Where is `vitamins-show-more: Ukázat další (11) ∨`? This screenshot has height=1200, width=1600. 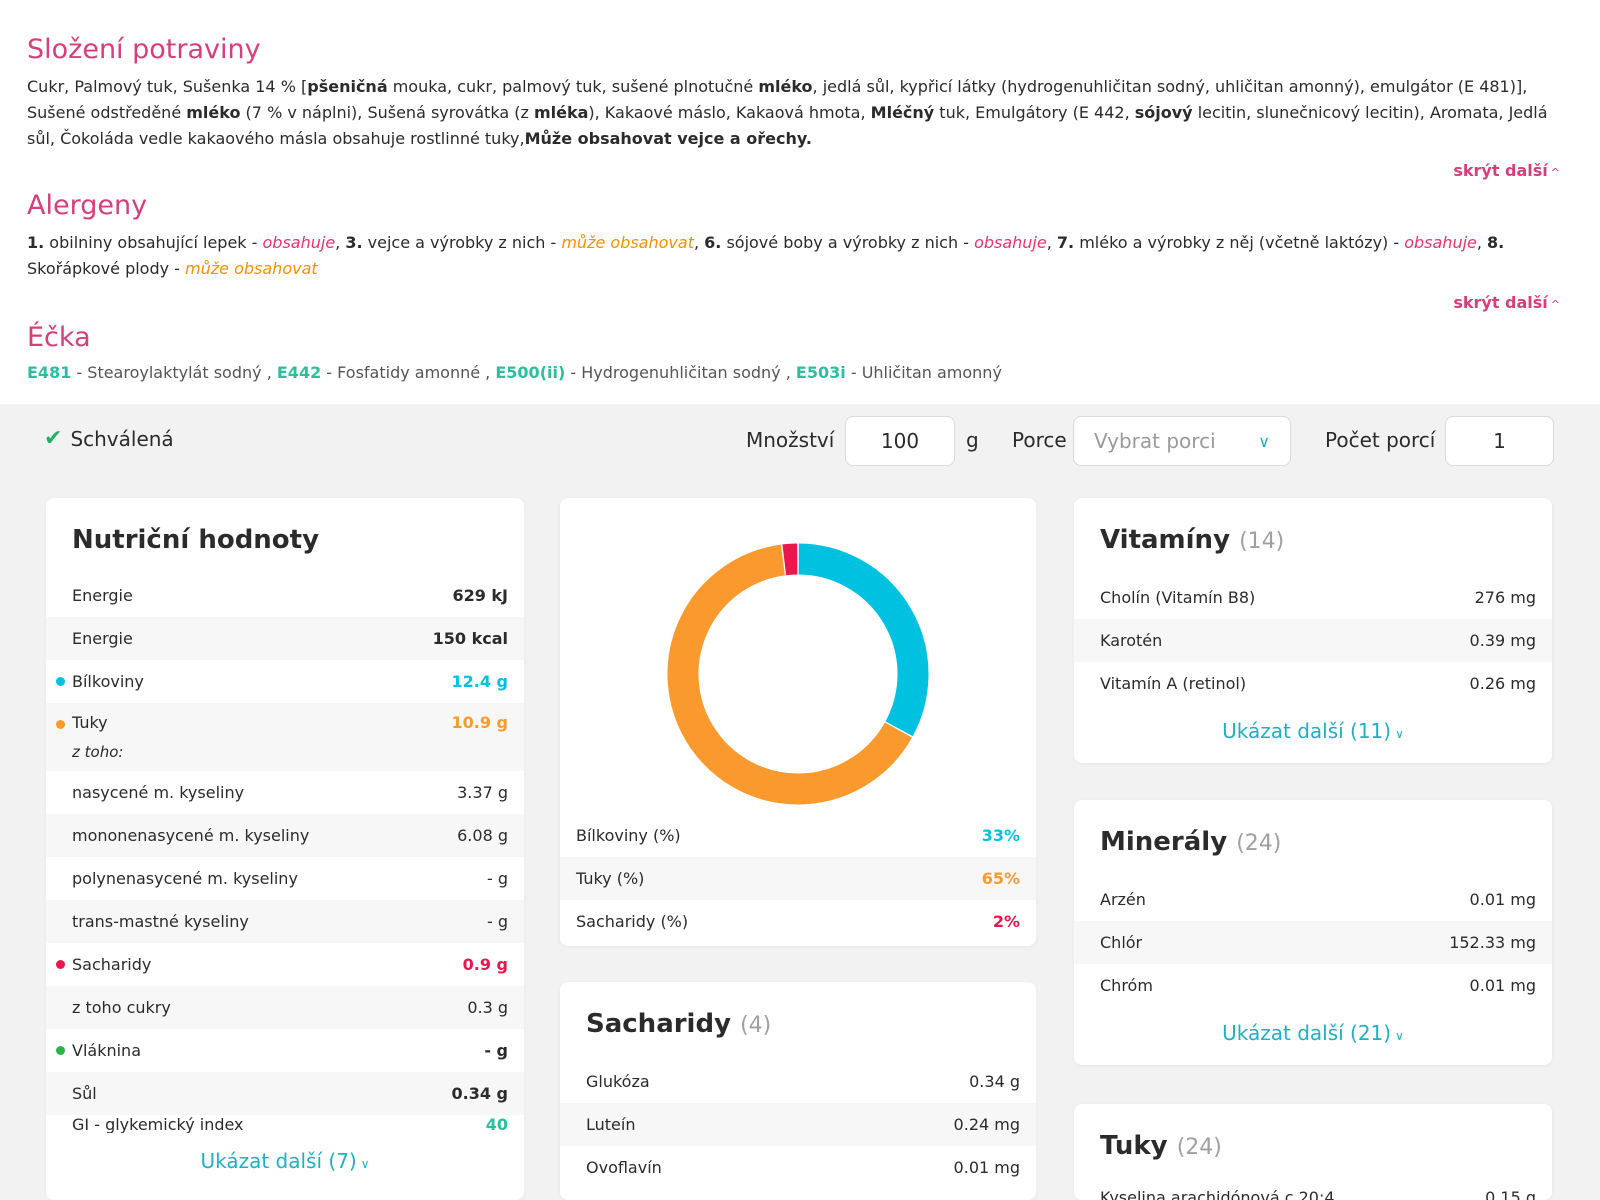
vitamins-show-more: Ukázat další (11) ∨ is located at coordinates (1313, 731).